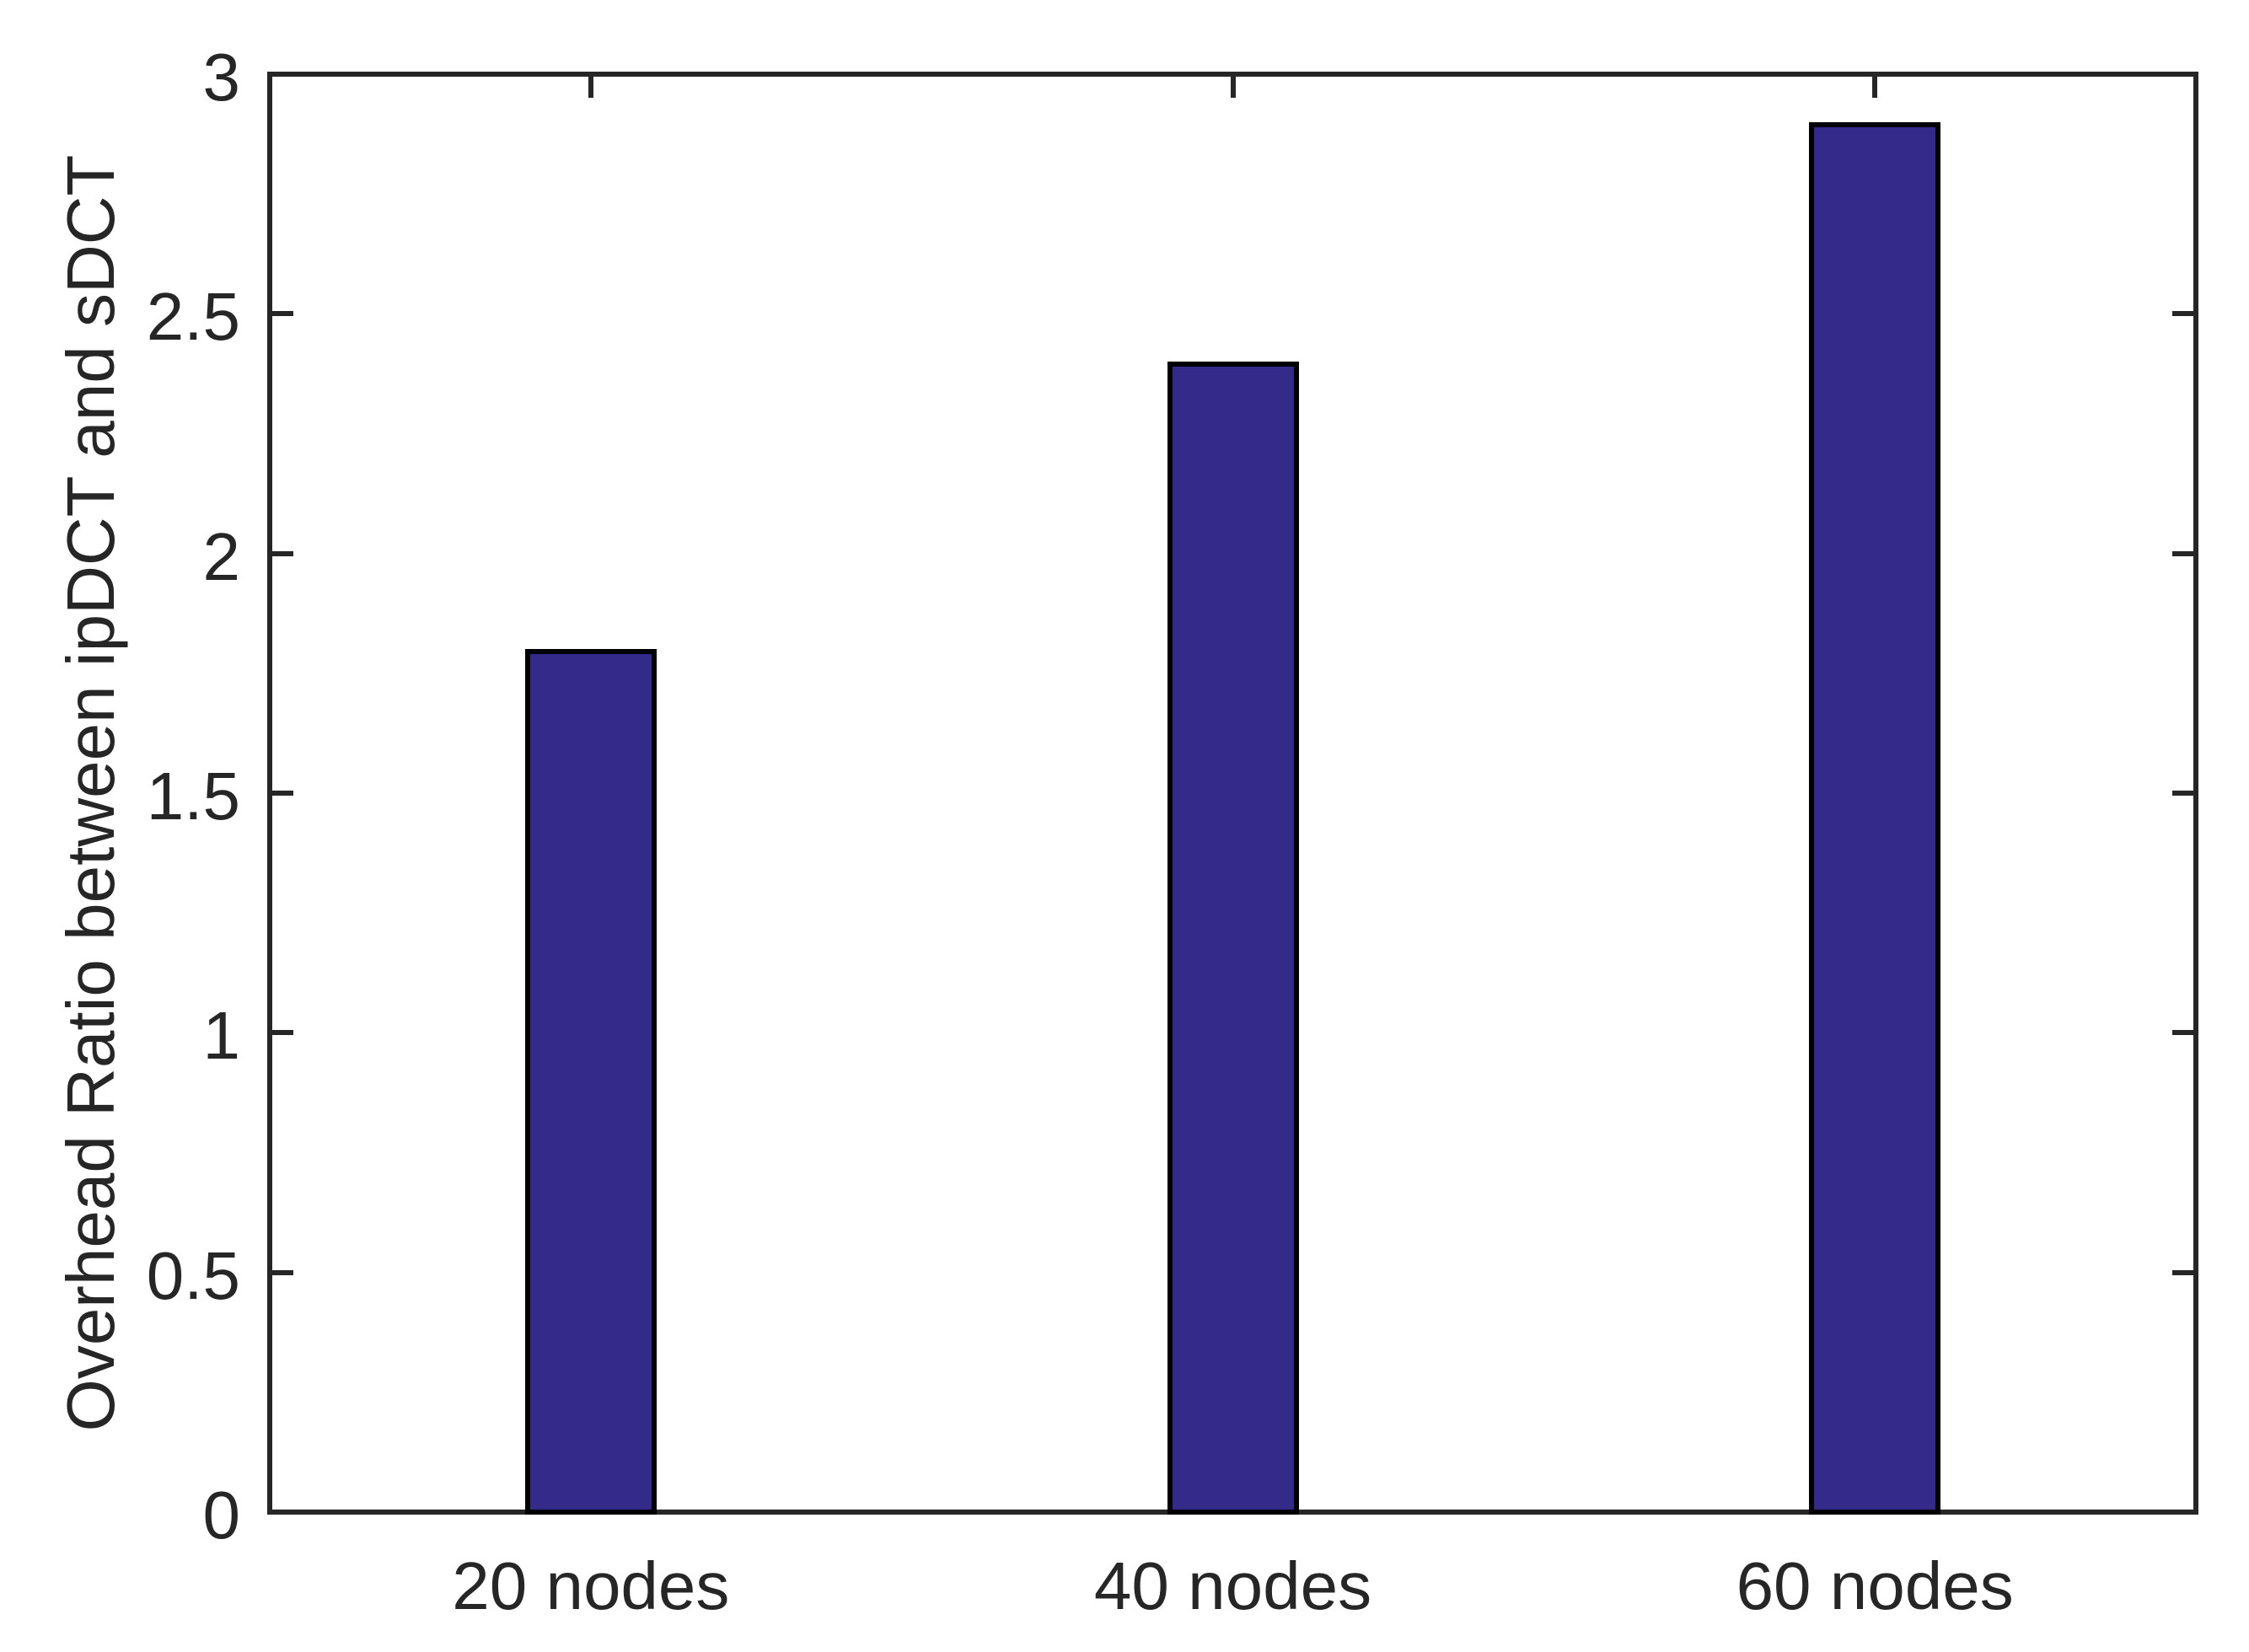  I want to click on y-tick-label: 0, so click(222, 1515).